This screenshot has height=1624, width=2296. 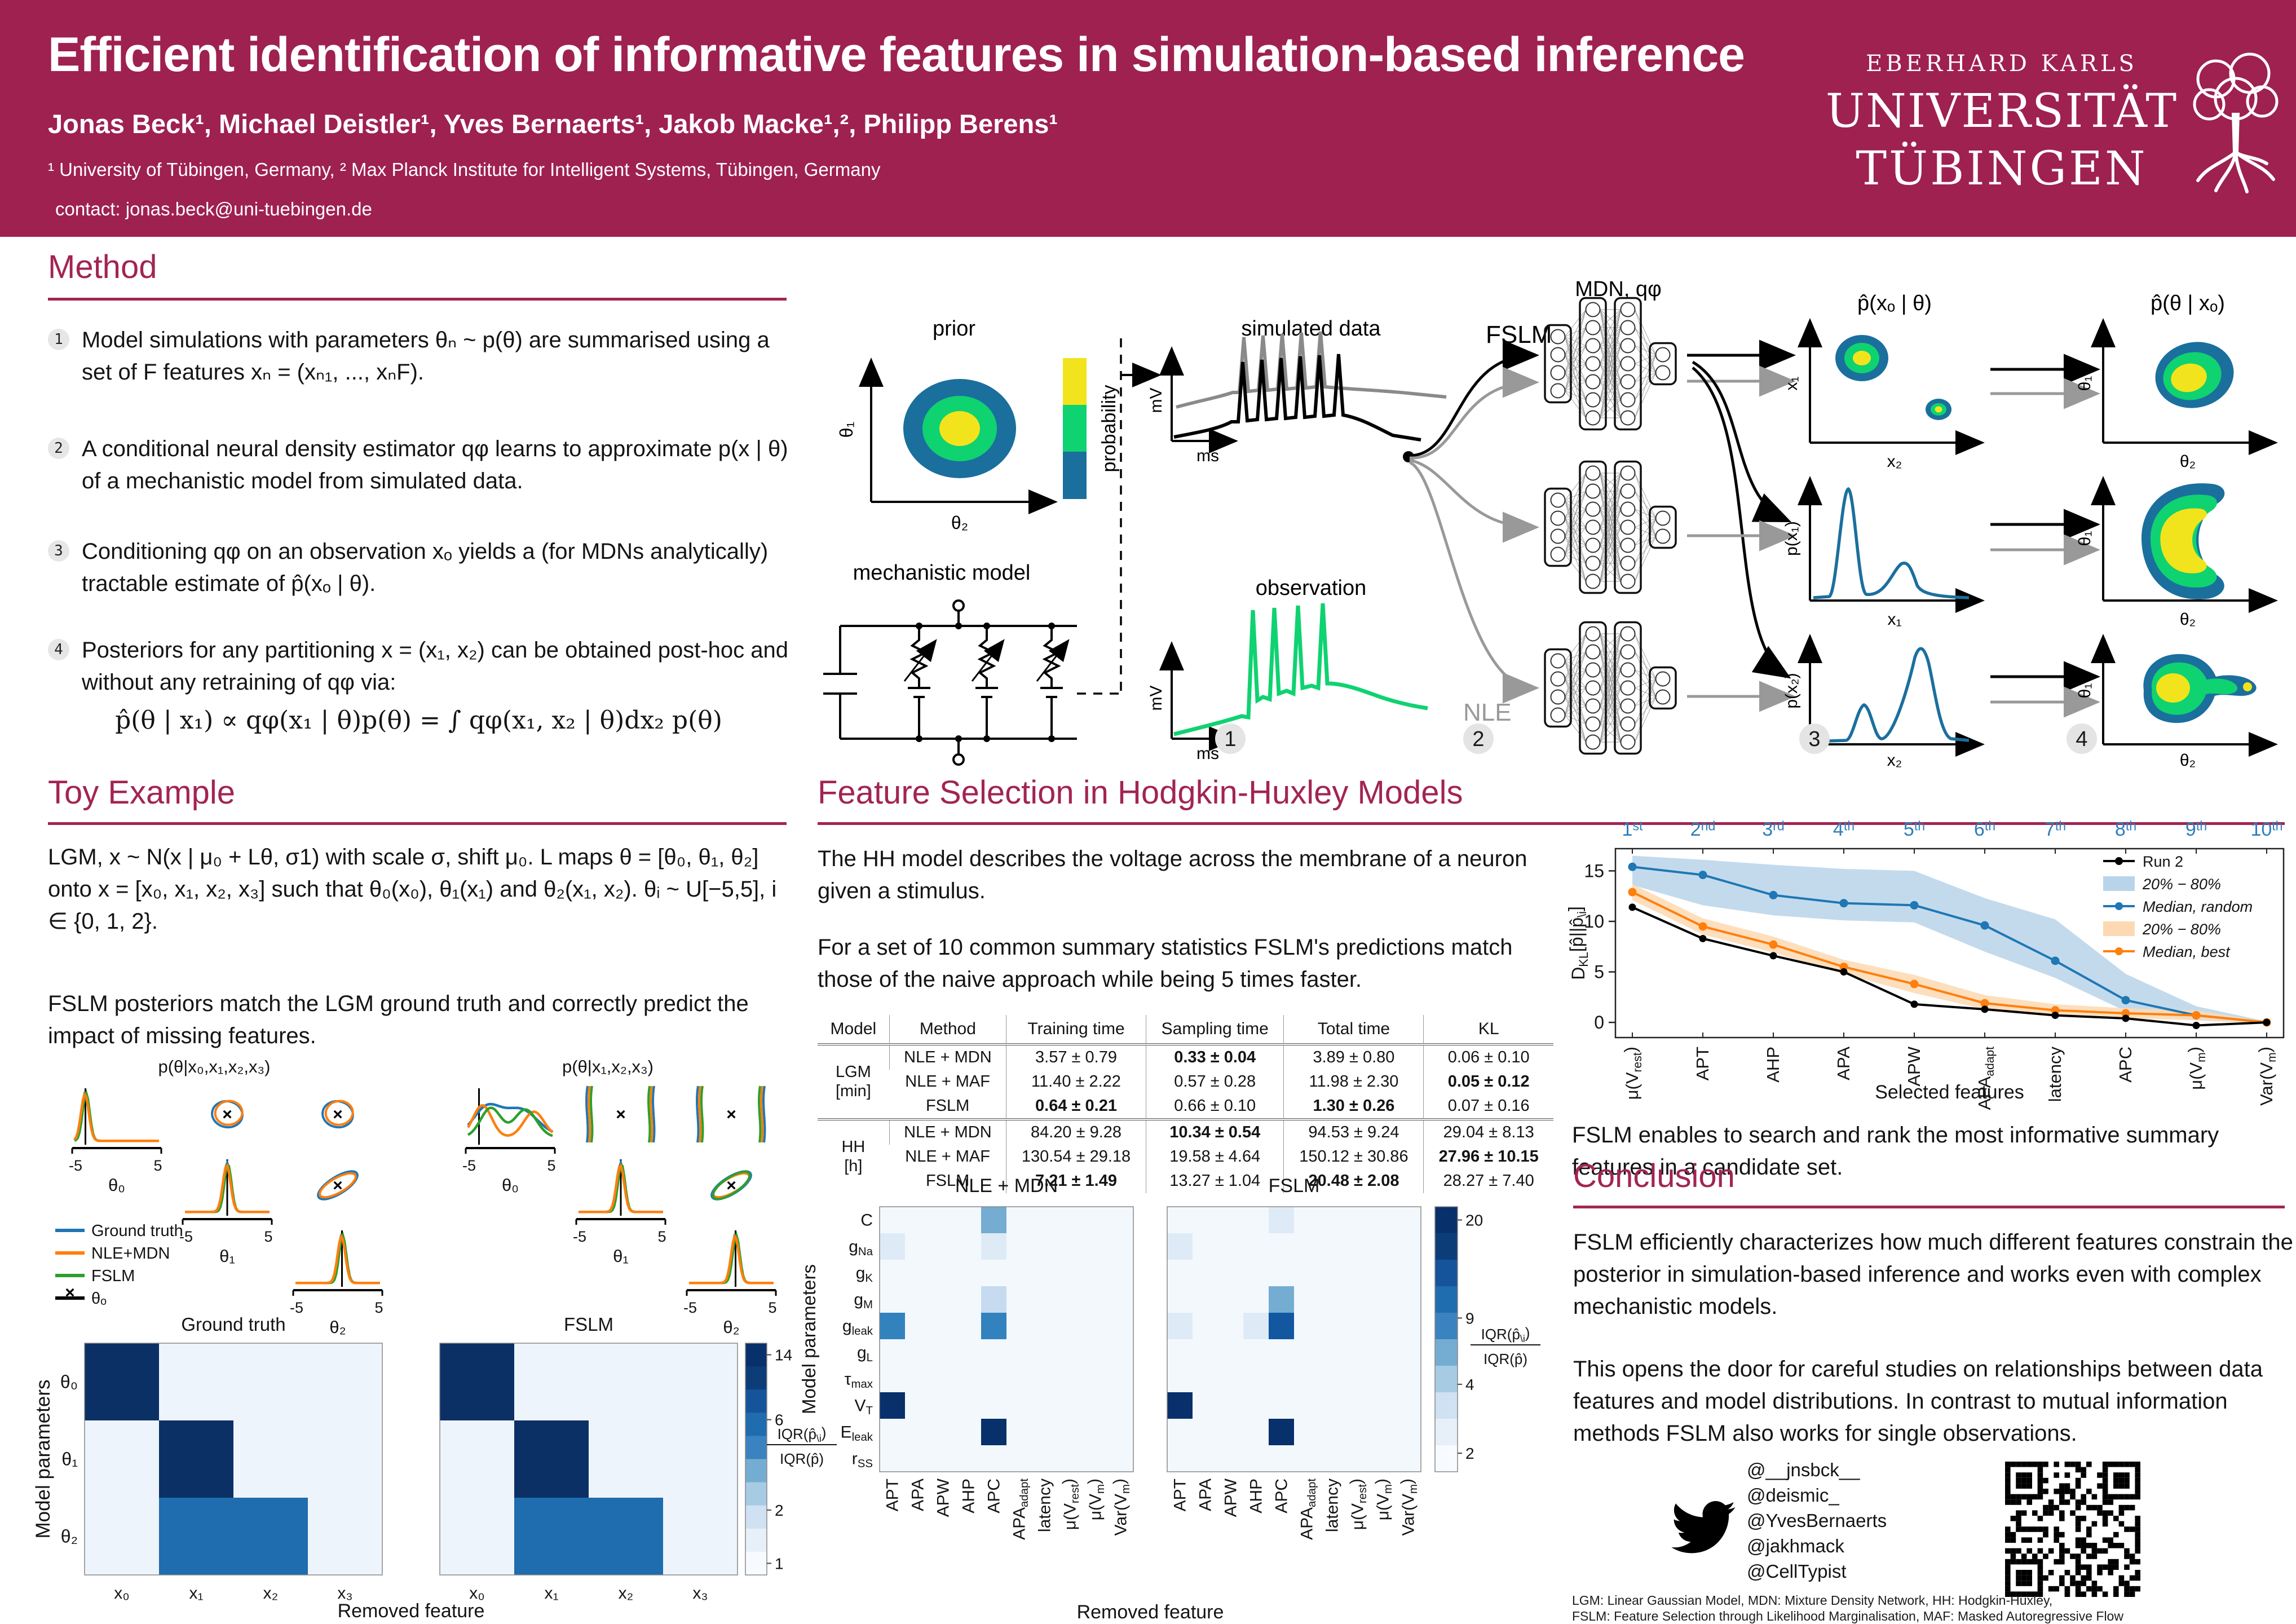 What do you see at coordinates (1214, 1030) in the screenshot?
I see `table-header: Sampling time` at bounding box center [1214, 1030].